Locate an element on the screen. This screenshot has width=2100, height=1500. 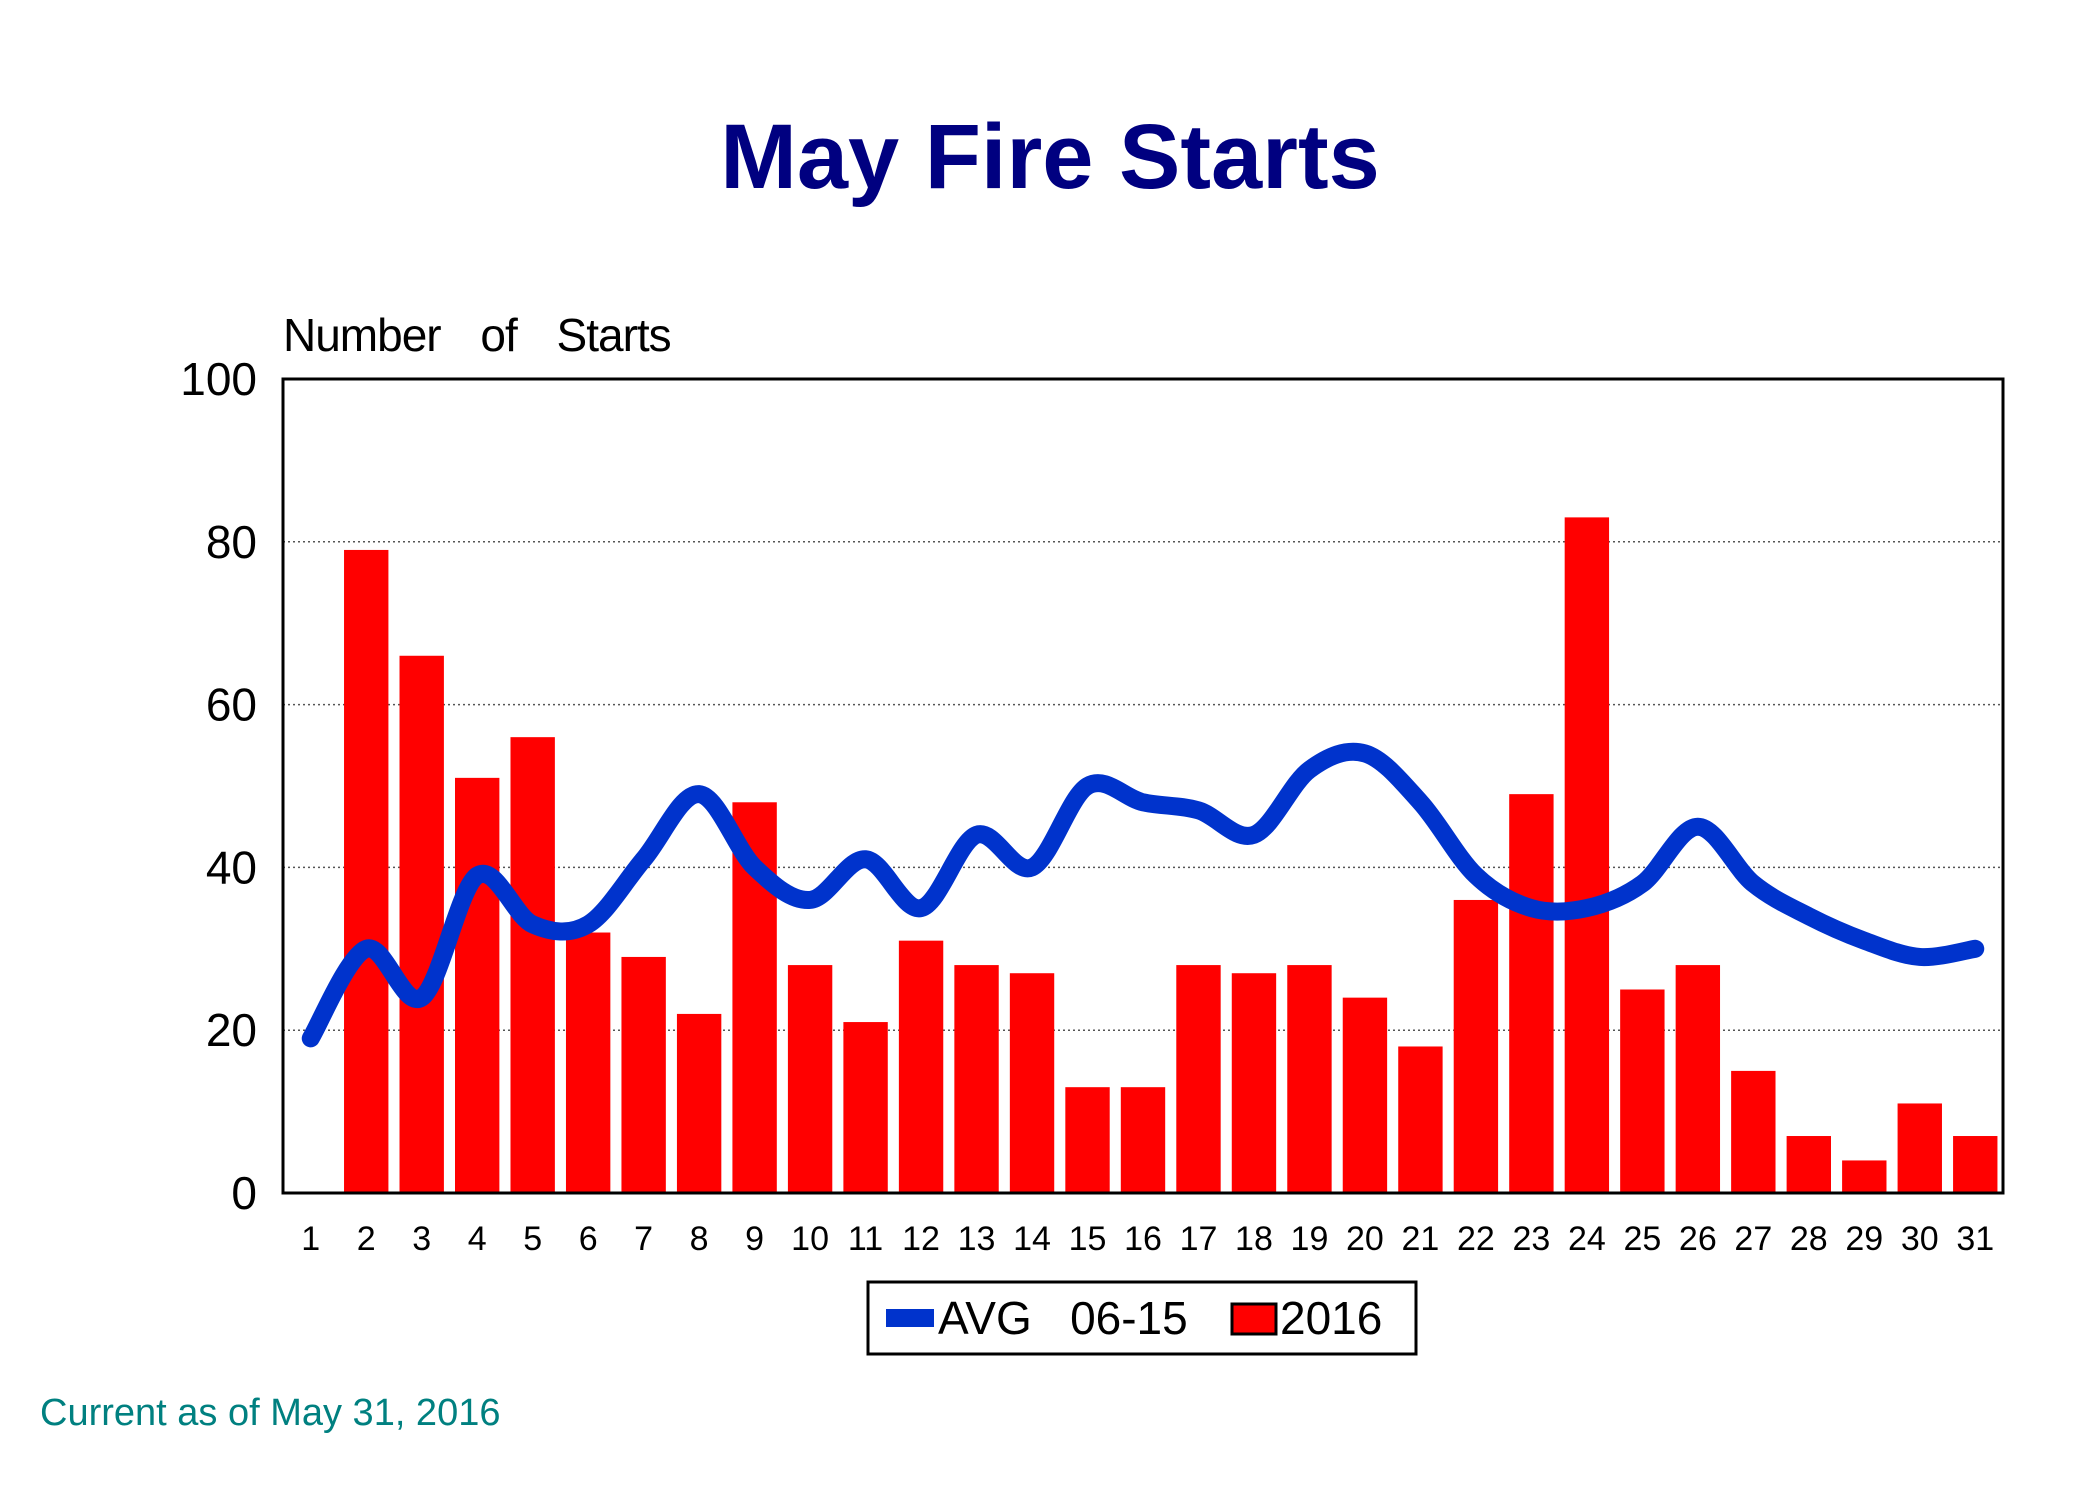
y-tick-labels: 0 20 40 60 80 100 is located at coordinates (218, 786).